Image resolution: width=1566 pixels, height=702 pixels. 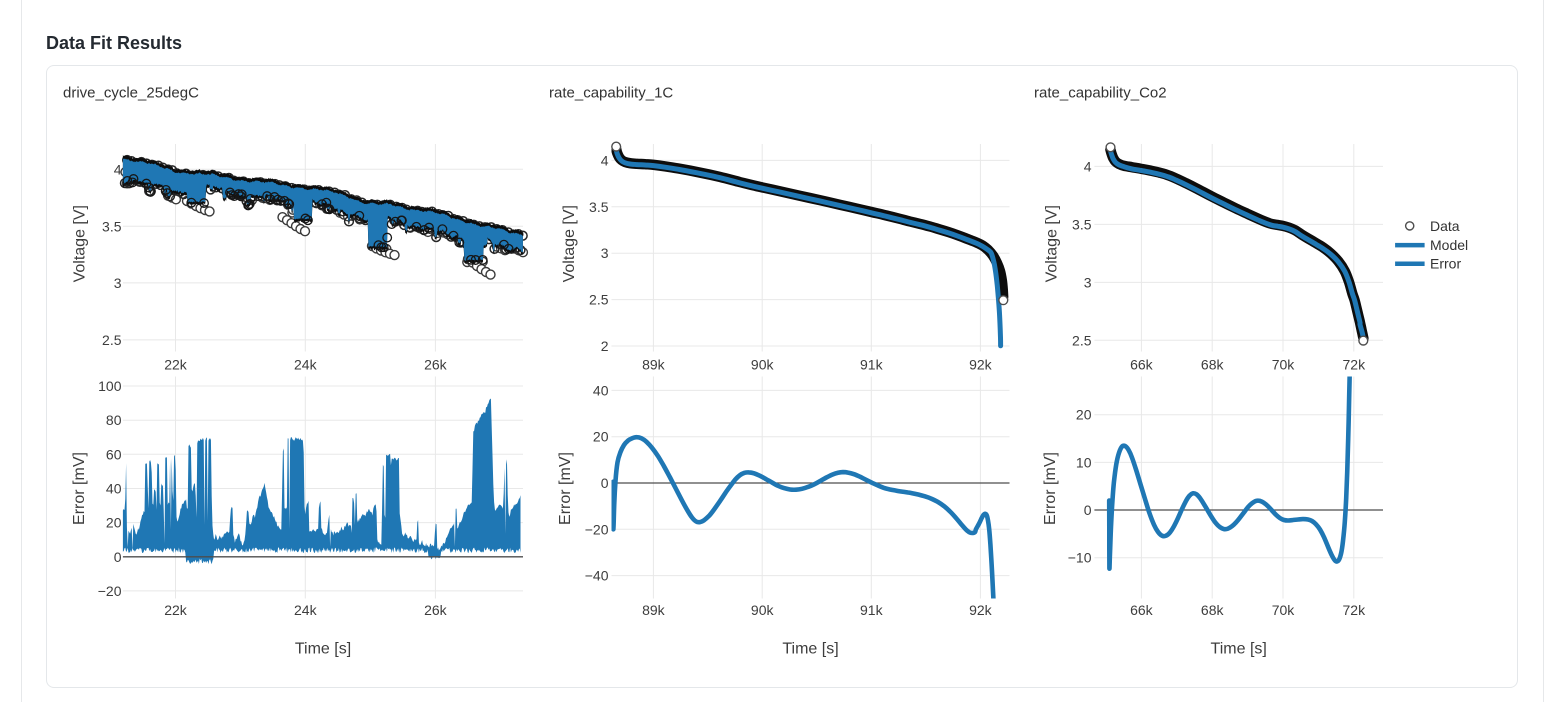 What do you see at coordinates (1100, 93) in the screenshot?
I see `svg-text: rate_capability_Co2` at bounding box center [1100, 93].